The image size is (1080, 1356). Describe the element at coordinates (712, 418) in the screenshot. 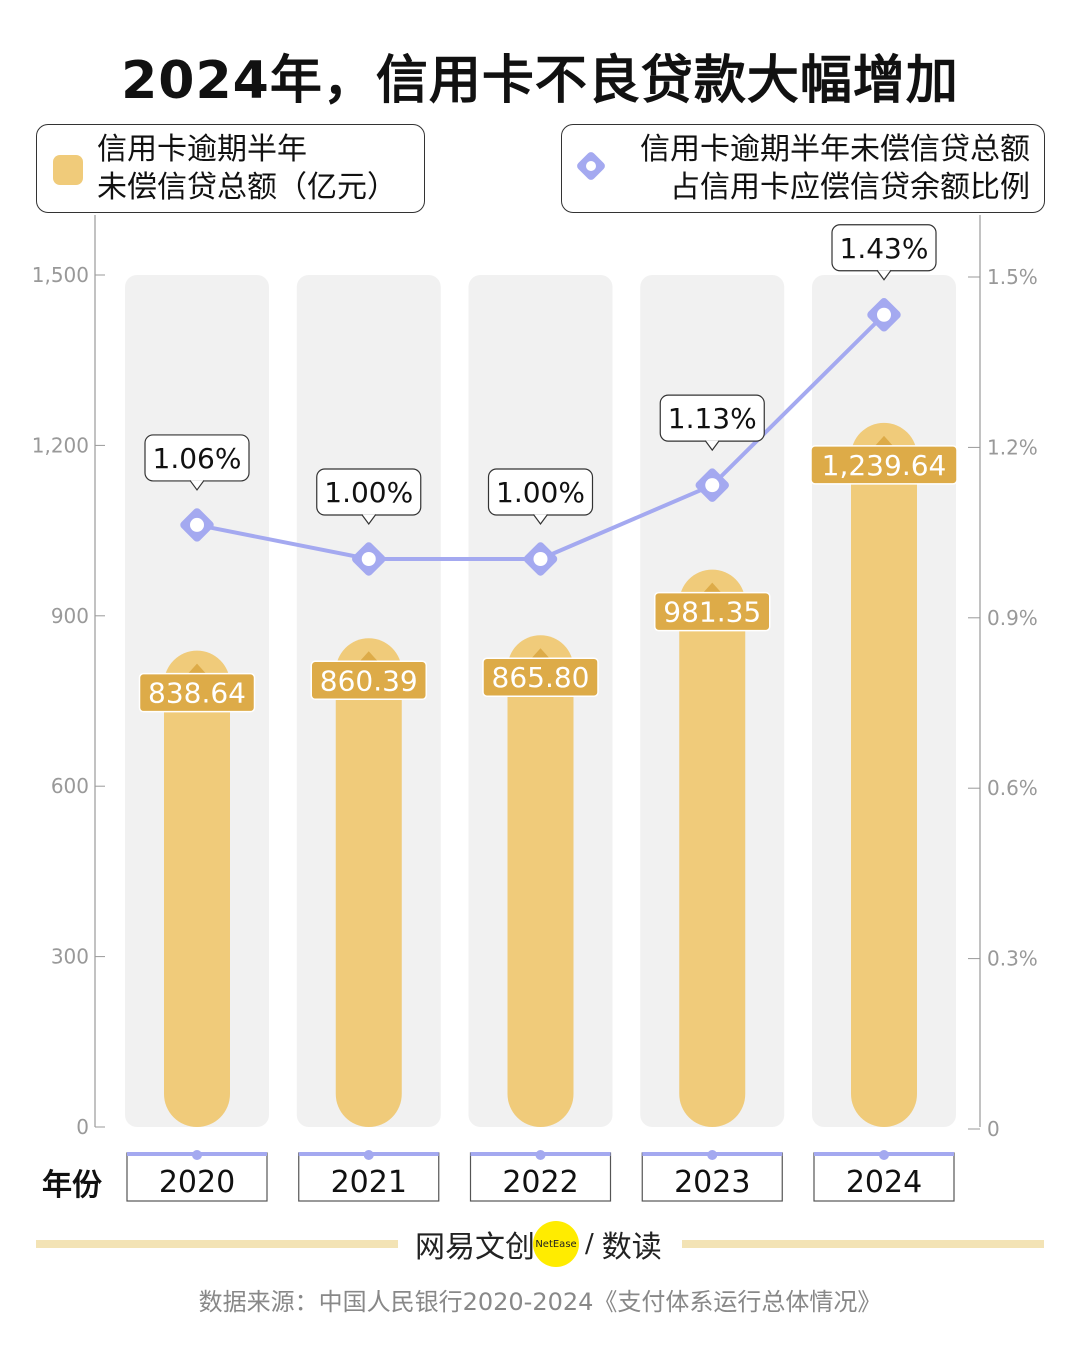

I see `ratio-value-label: 1.13%` at that location.